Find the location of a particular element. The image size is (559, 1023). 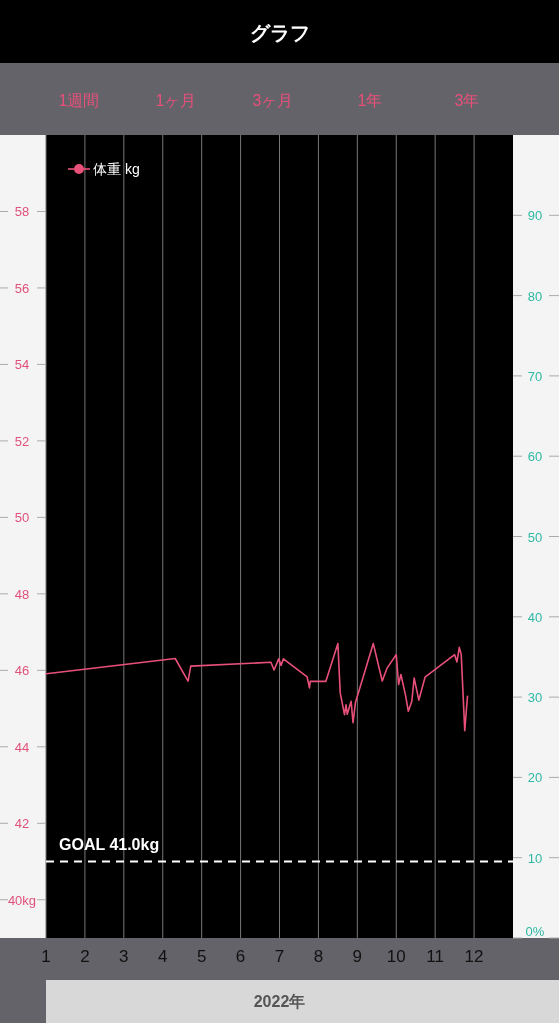

y2-tick-label: 10 is located at coordinates (535, 858).